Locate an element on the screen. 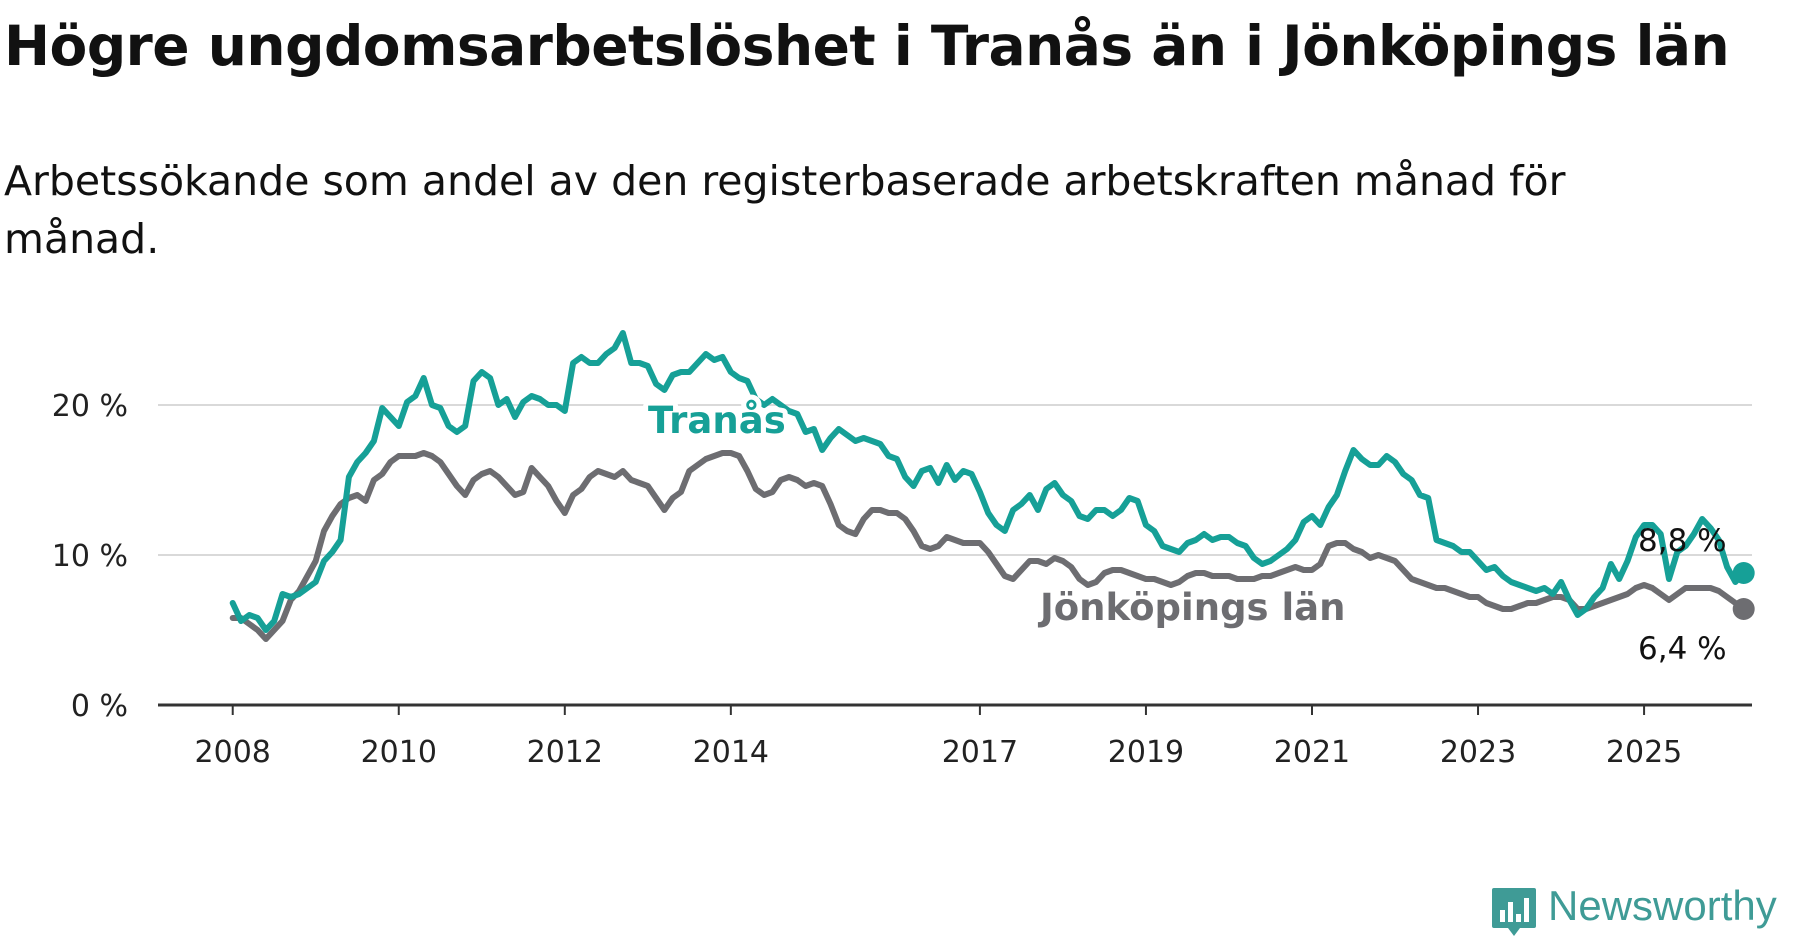  gridlines is located at coordinates (955, 480).